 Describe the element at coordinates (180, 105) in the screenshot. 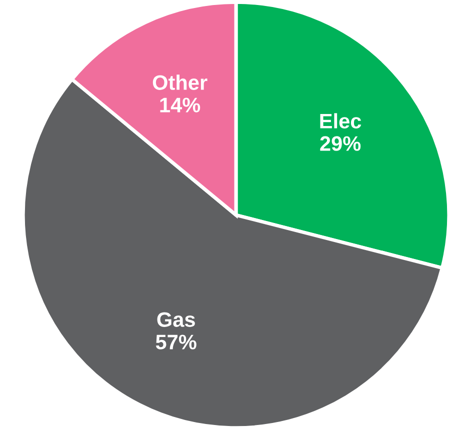

I see `data-label: 14%` at that location.